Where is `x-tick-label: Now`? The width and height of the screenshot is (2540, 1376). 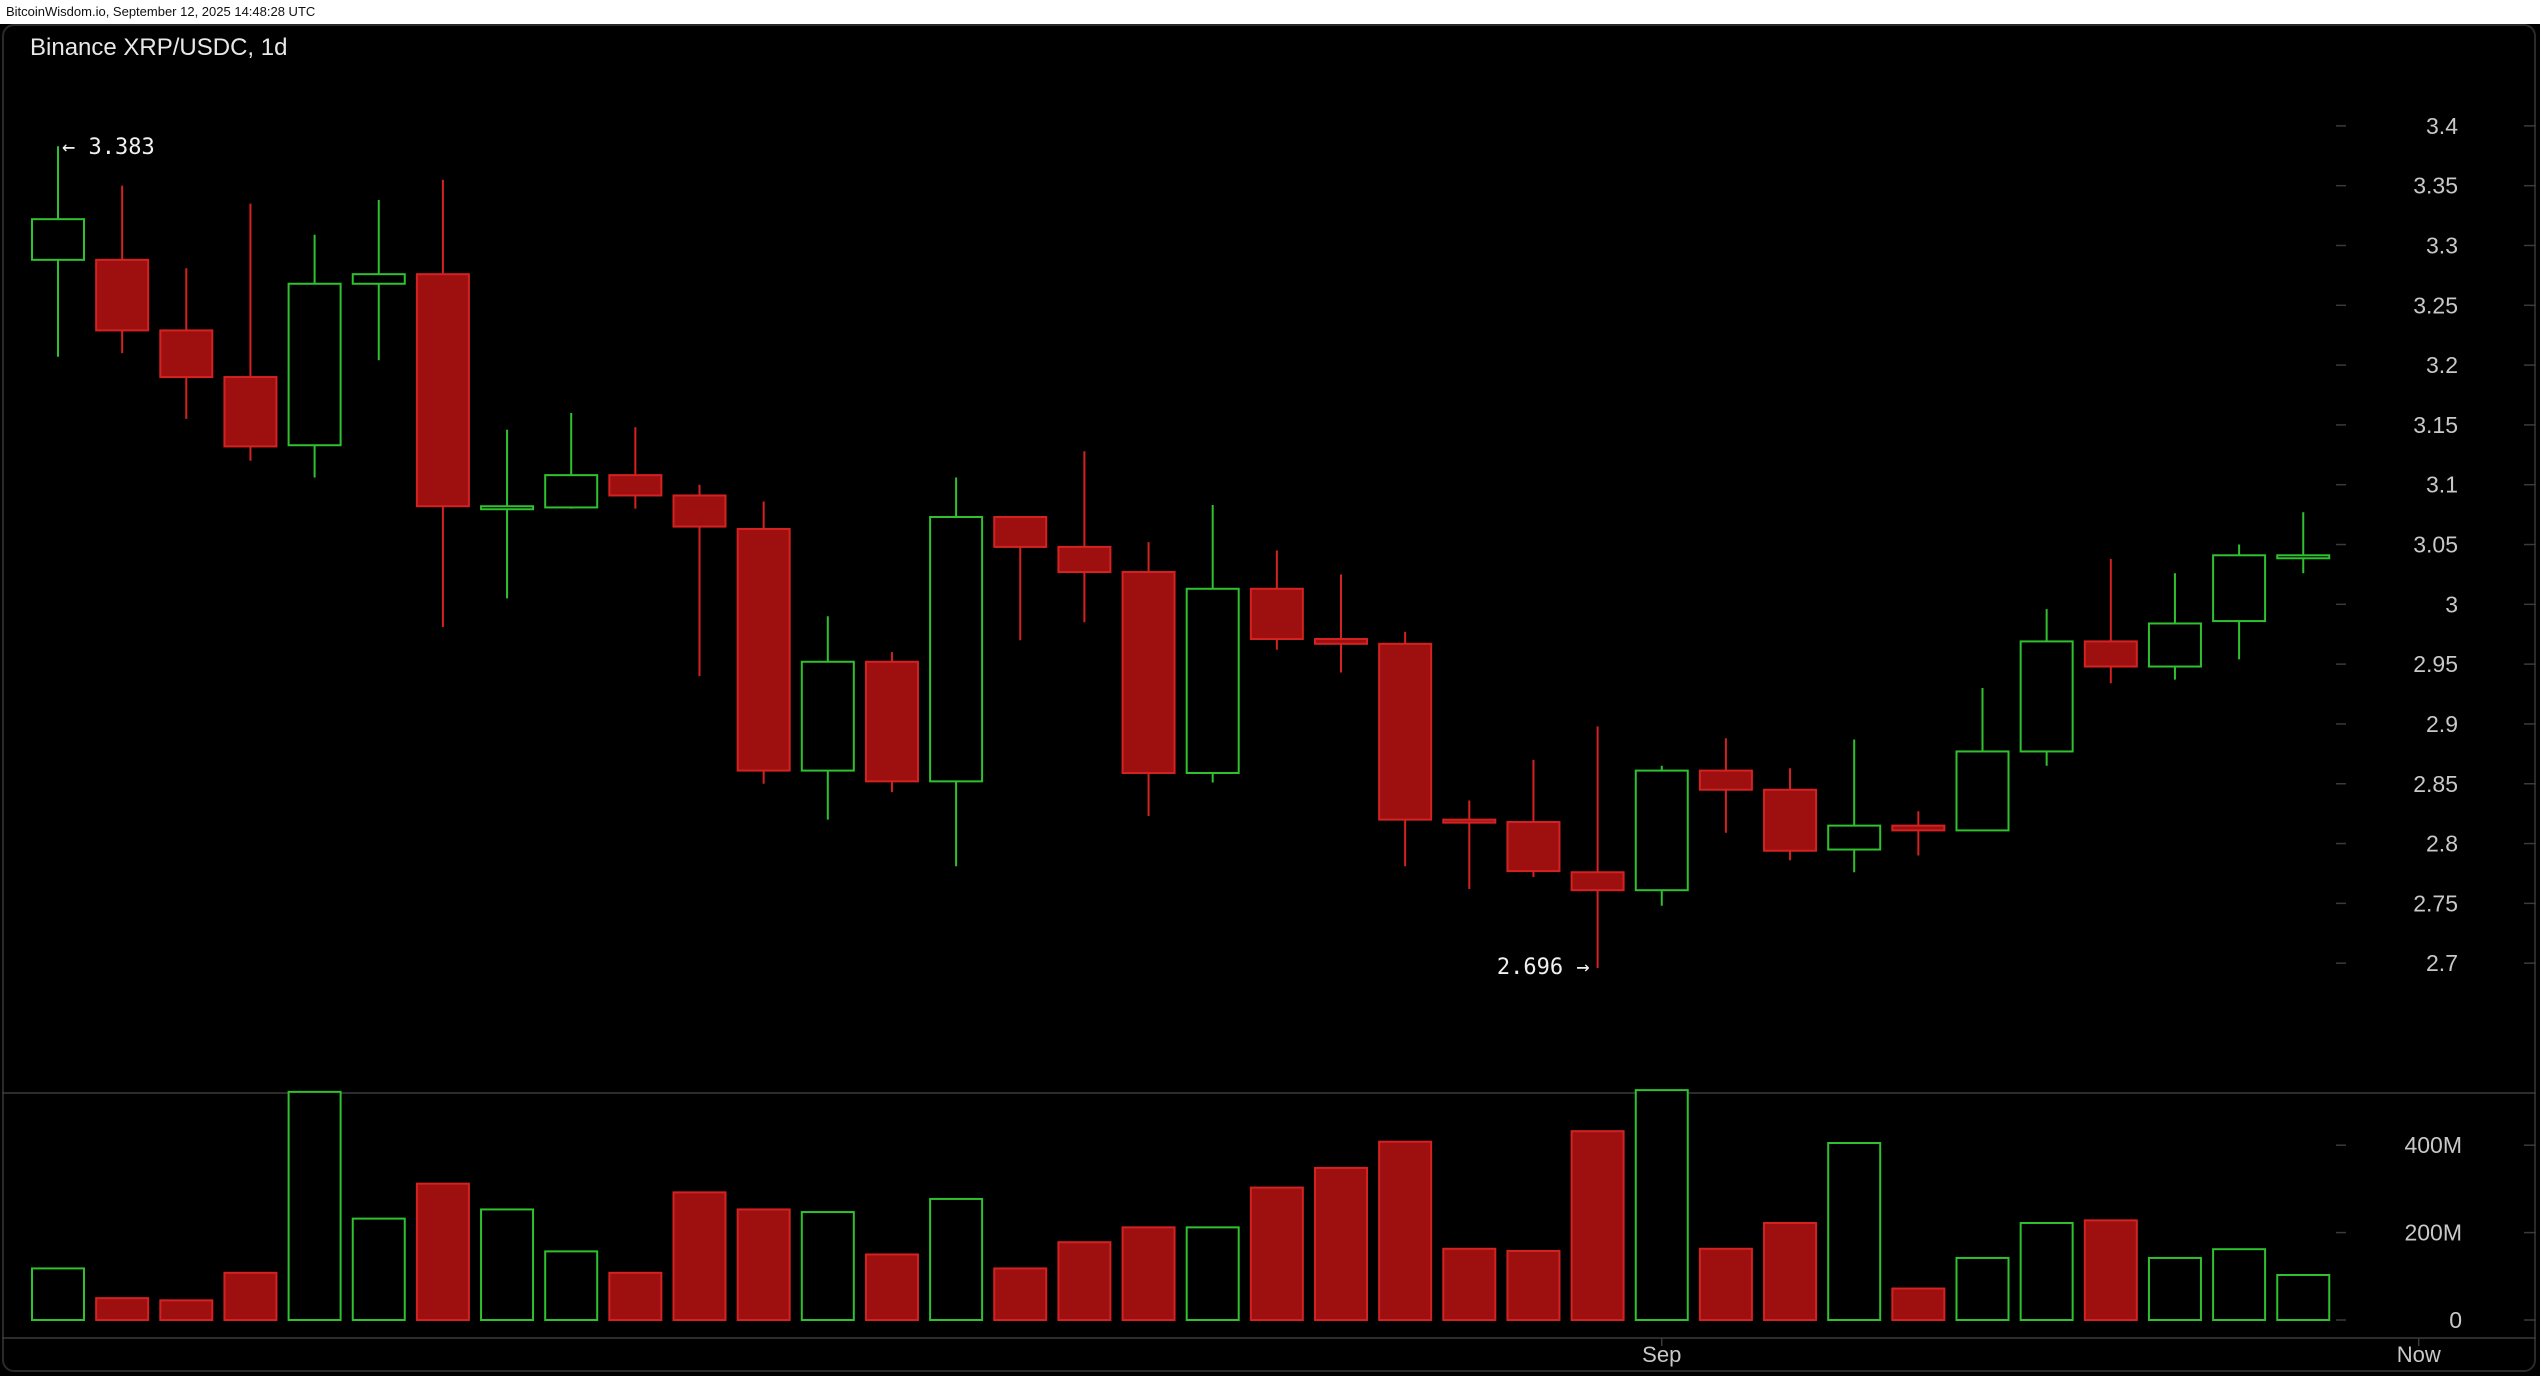 x-tick-label: Now is located at coordinates (2419, 1354).